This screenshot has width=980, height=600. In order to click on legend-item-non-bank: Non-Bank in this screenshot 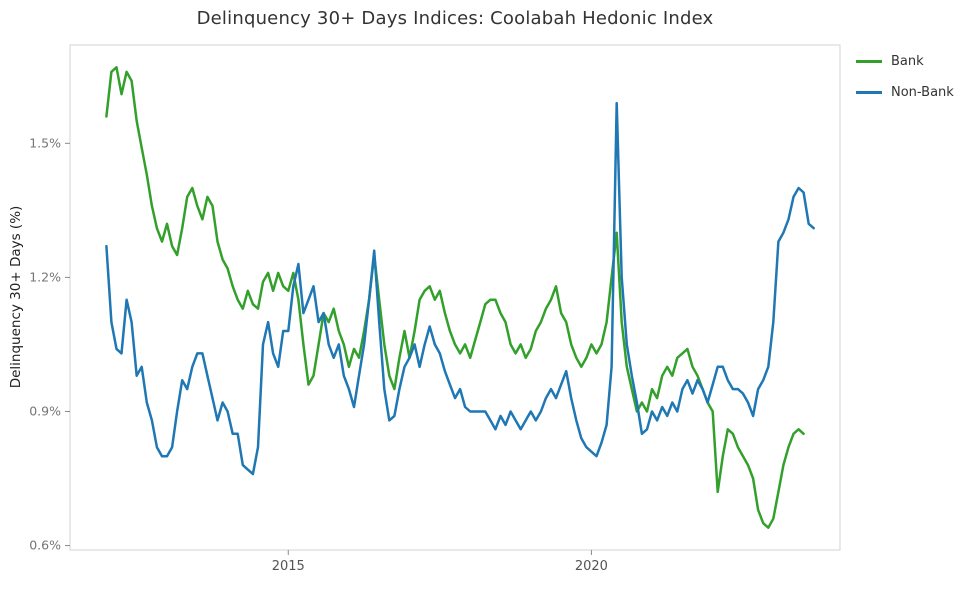, I will do `click(905, 92)`.